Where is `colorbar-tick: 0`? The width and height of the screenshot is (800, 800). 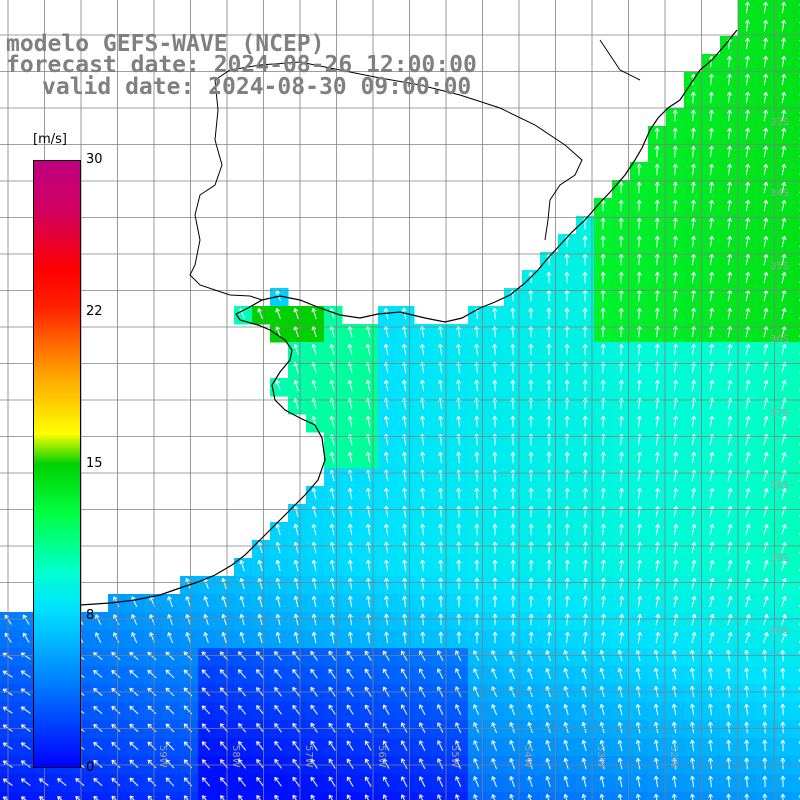 colorbar-tick: 0 is located at coordinates (90, 767).